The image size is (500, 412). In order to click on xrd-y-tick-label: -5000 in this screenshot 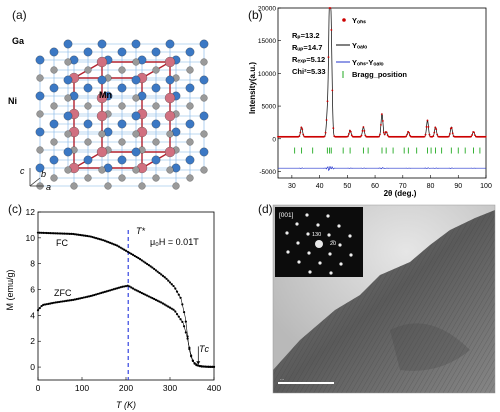, I will do `click(267, 172)`.